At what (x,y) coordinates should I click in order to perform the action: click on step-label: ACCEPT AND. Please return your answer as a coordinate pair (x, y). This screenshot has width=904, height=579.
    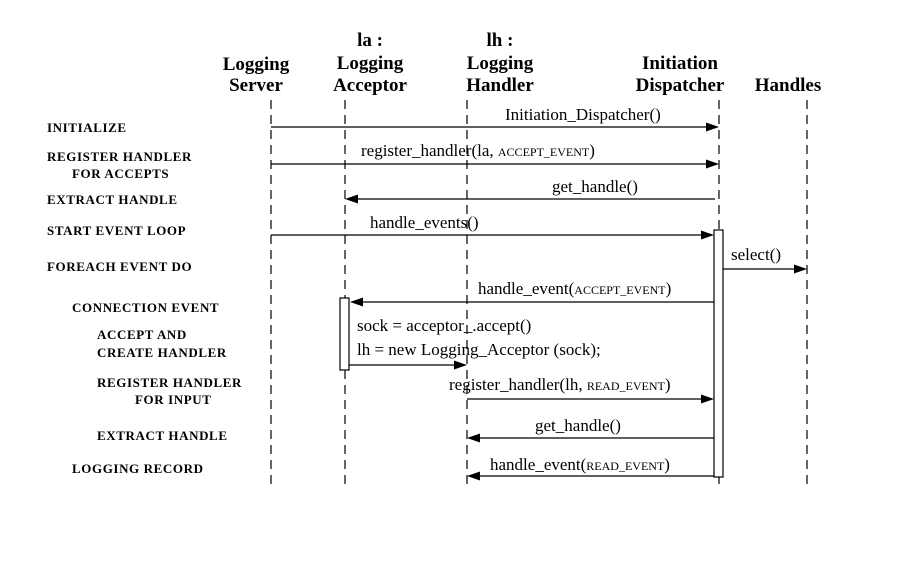
    Looking at the image, I should click on (142, 334).